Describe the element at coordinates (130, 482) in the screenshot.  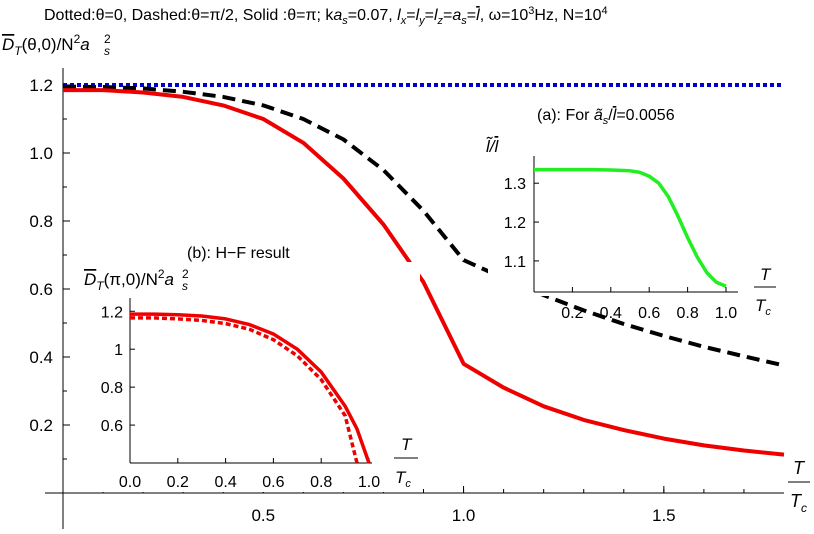
I see `inset-b-xtick-label: 0.0` at that location.